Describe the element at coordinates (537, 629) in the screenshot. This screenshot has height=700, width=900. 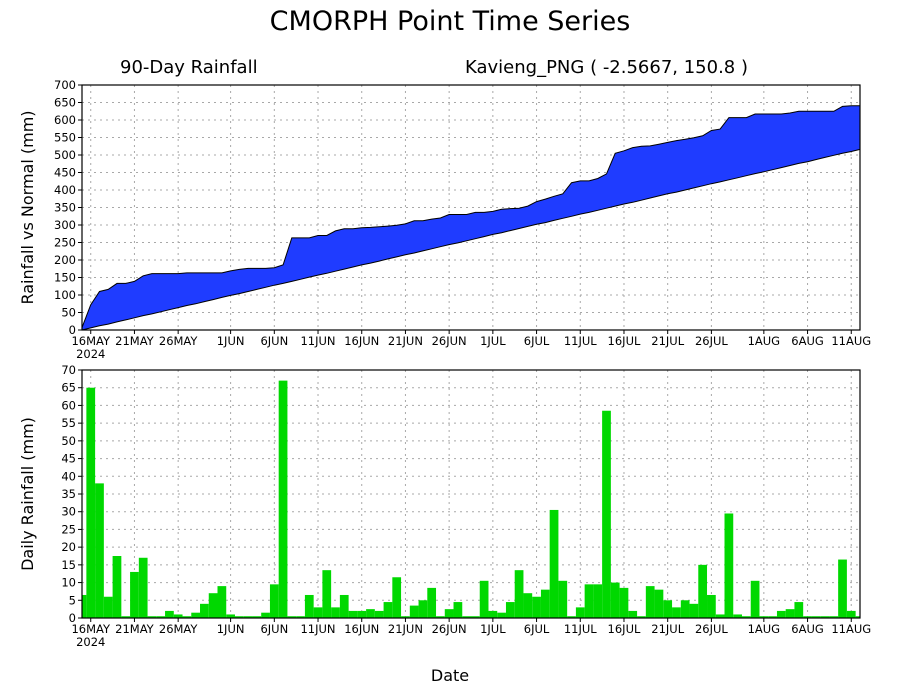
I see `panel2-x-tick-label: 6JUL` at that location.